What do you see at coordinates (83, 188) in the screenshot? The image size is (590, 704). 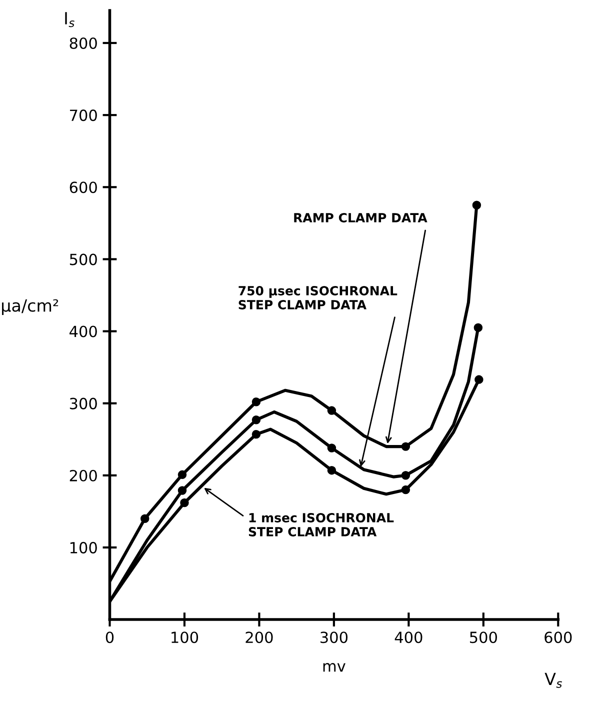 I see `y-tick-label: 600` at bounding box center [83, 188].